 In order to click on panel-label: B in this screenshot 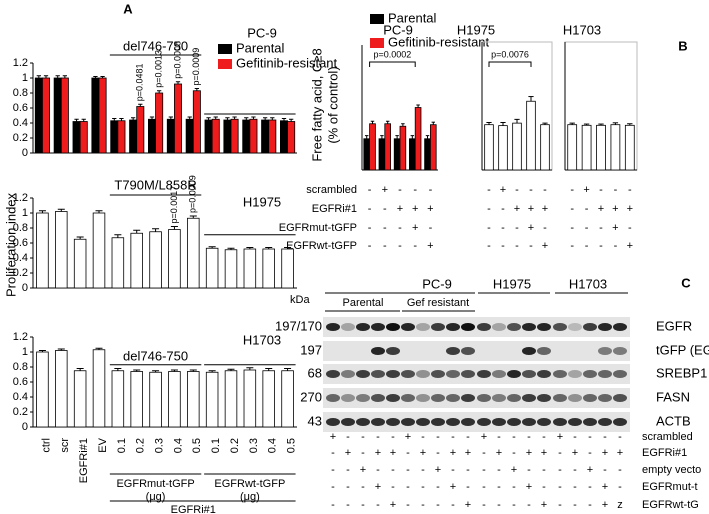, I will do `click(682, 45)`.